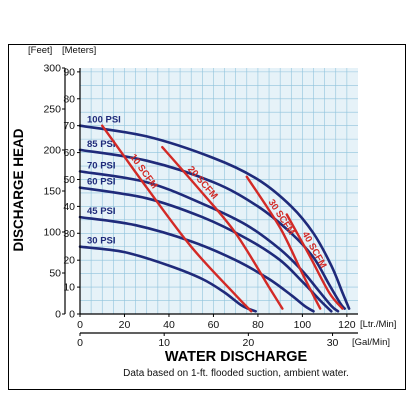 This screenshot has width=416, height=416. What do you see at coordinates (79, 50) in the screenshot?
I see `y-right-unit-label: [Meters]` at bounding box center [79, 50].